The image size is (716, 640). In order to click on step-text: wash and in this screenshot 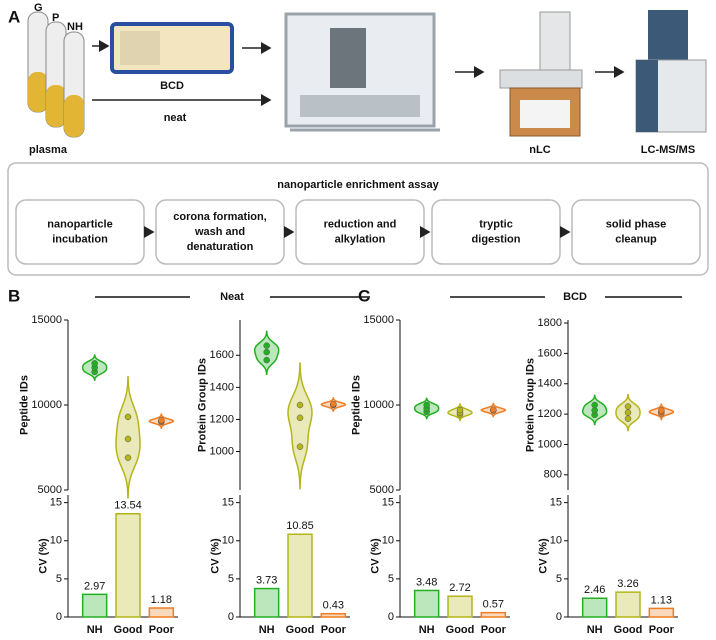, I will do `click(219, 232)`.